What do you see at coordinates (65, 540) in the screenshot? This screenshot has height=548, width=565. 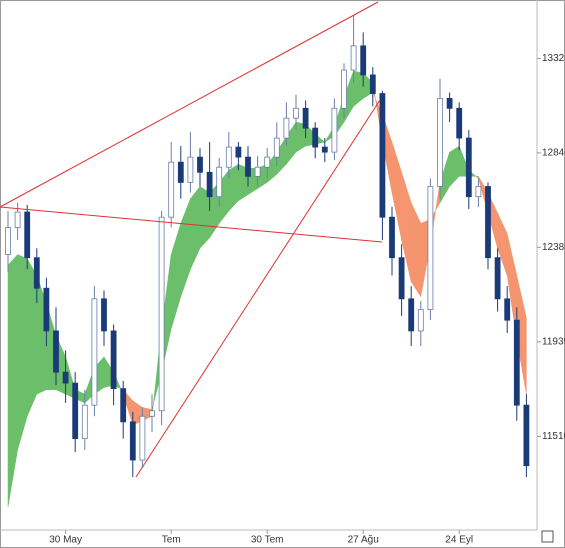 I see `x-tick-label: 30 May` at bounding box center [65, 540].